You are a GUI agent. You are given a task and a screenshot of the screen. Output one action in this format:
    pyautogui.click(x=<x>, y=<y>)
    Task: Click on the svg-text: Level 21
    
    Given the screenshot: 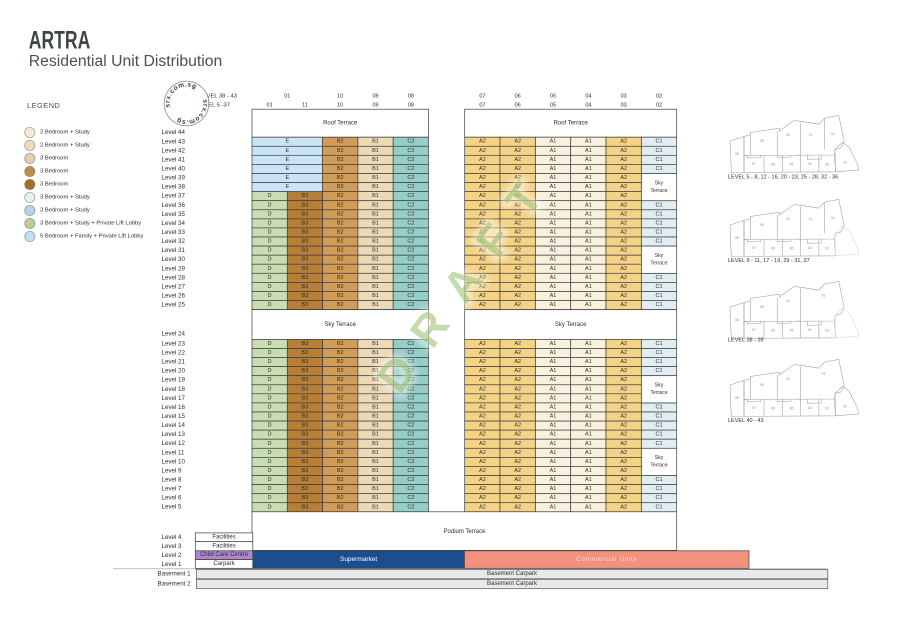 What is the action you would take?
    pyautogui.click(x=174, y=362)
    